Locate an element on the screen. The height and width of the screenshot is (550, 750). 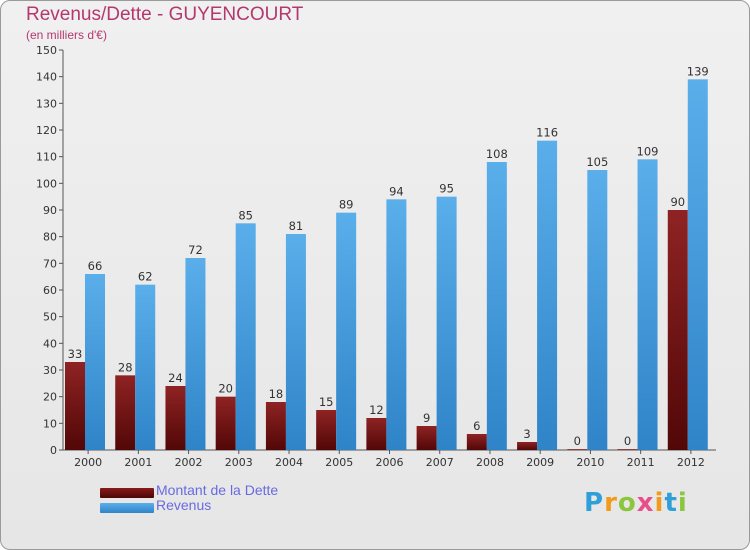
proxiti-logo: Proxiti is located at coordinates (636, 503).